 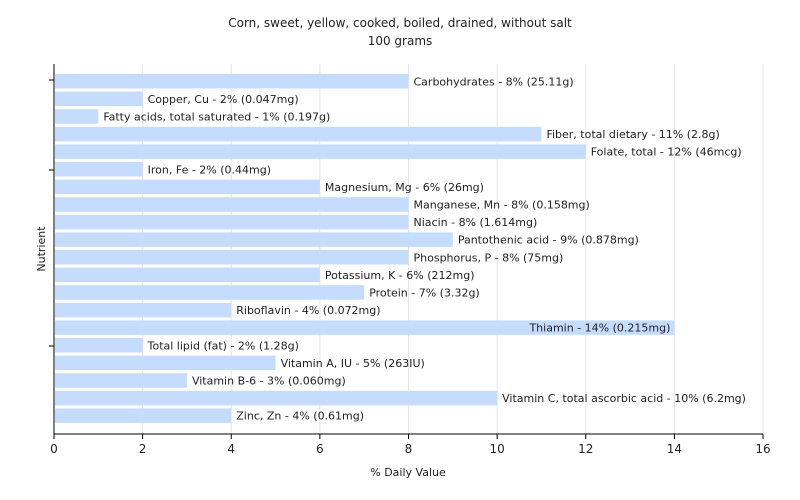 What do you see at coordinates (400, 41) in the screenshot?
I see `chart-subtitle: 100 grams` at bounding box center [400, 41].